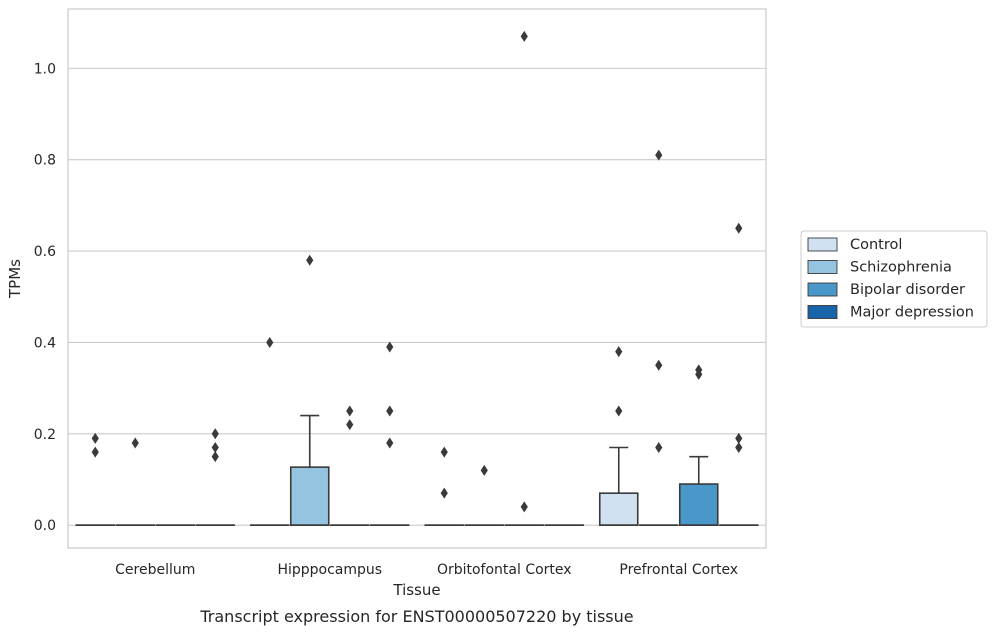 The width and height of the screenshot is (997, 634). I want to click on legend-frame, so click(894, 279).